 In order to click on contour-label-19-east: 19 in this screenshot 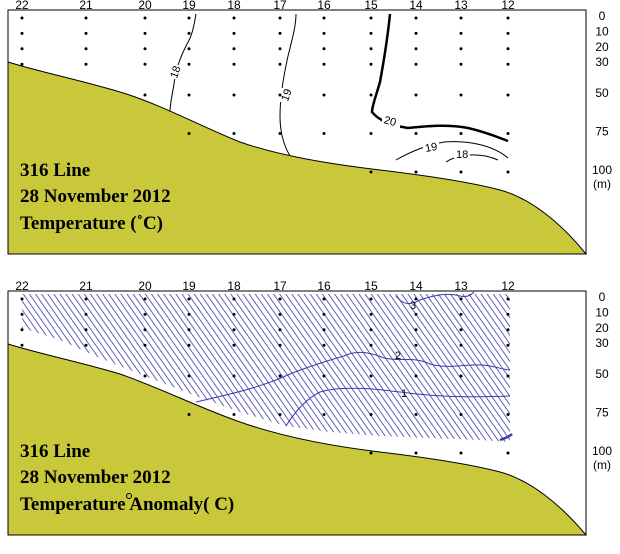, I will do `click(431, 148)`.